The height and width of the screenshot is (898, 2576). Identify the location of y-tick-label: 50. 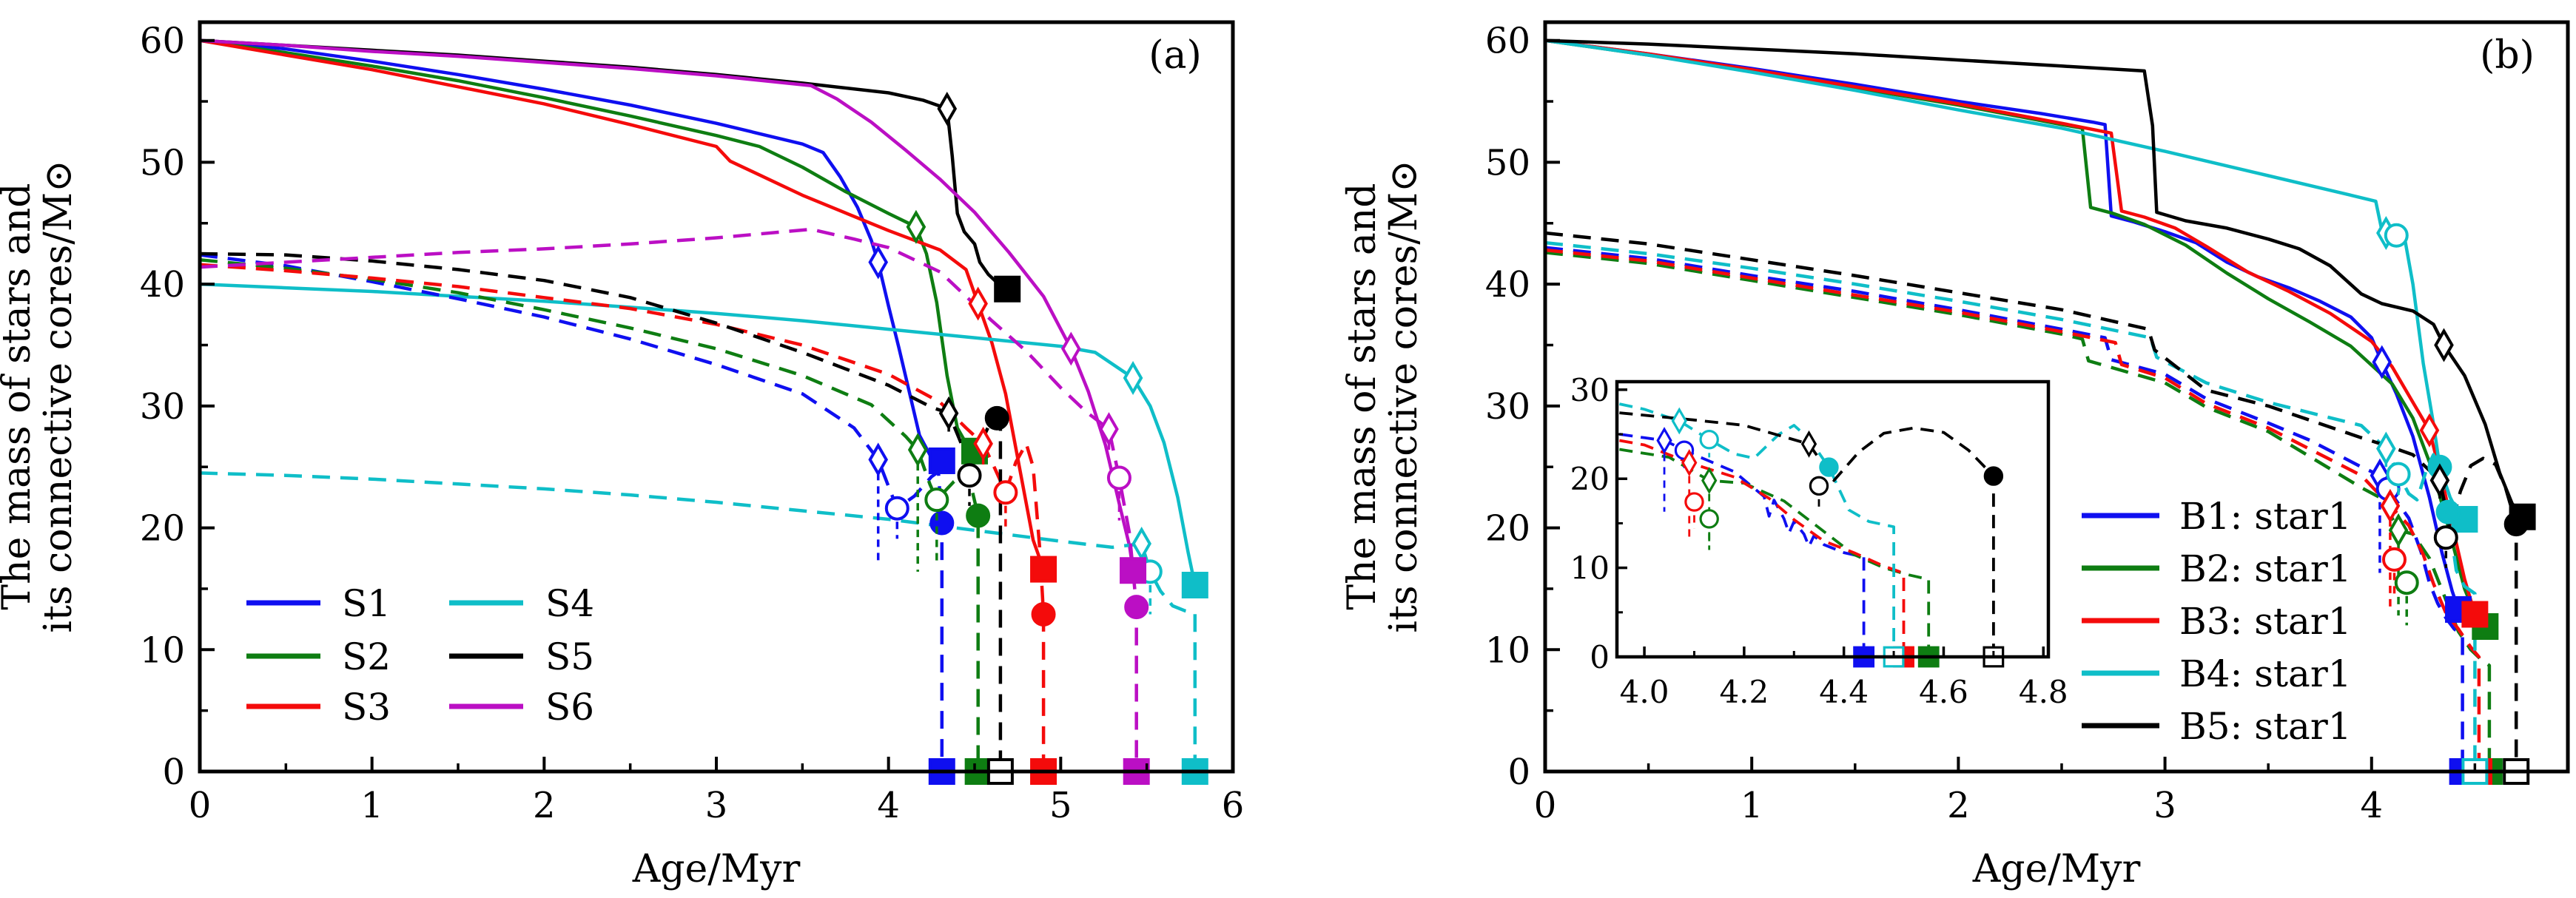
(1507, 162).